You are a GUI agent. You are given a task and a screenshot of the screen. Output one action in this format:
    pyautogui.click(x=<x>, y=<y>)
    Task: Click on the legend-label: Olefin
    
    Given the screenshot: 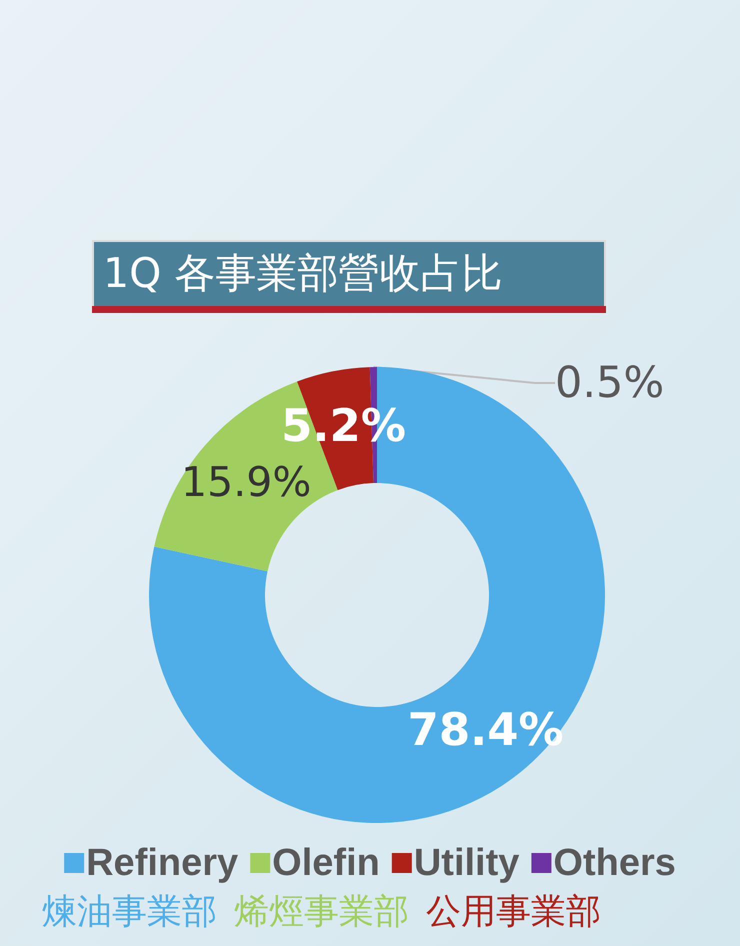 What is the action you would take?
    pyautogui.click(x=326, y=863)
    